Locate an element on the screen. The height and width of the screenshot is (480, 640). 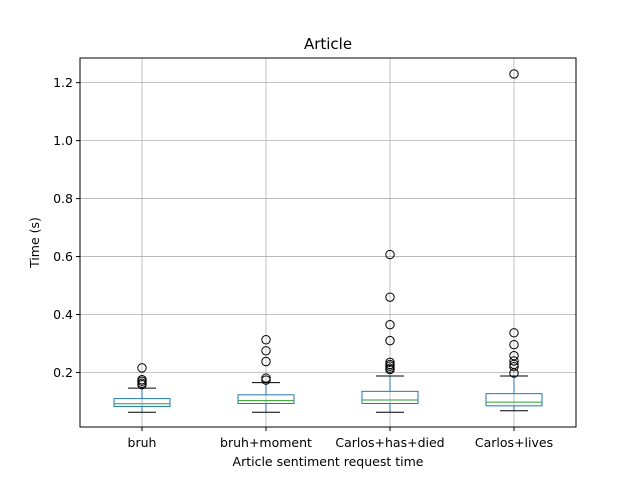
y-tick-label: 0.6 is located at coordinates (63, 256).